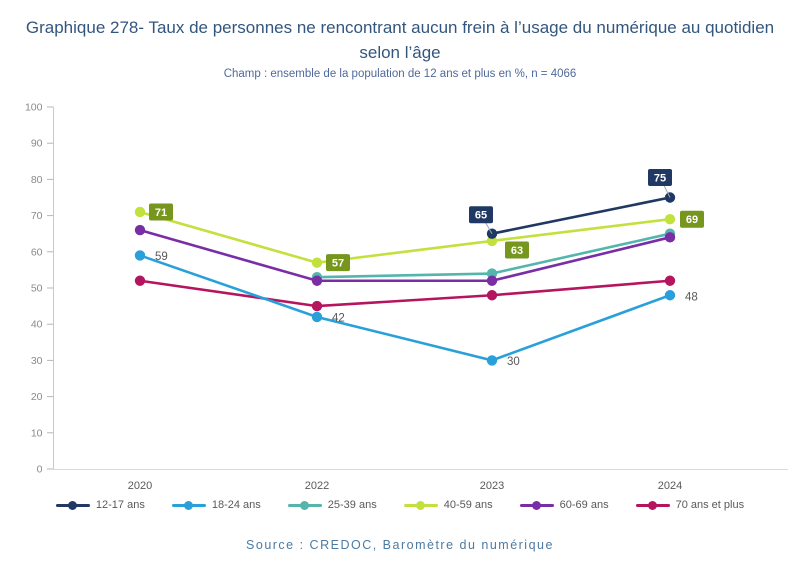 Image resolution: width=800 pixels, height=568 pixels. I want to click on data-label-40-59-ans-2020-box, so click(161, 212).